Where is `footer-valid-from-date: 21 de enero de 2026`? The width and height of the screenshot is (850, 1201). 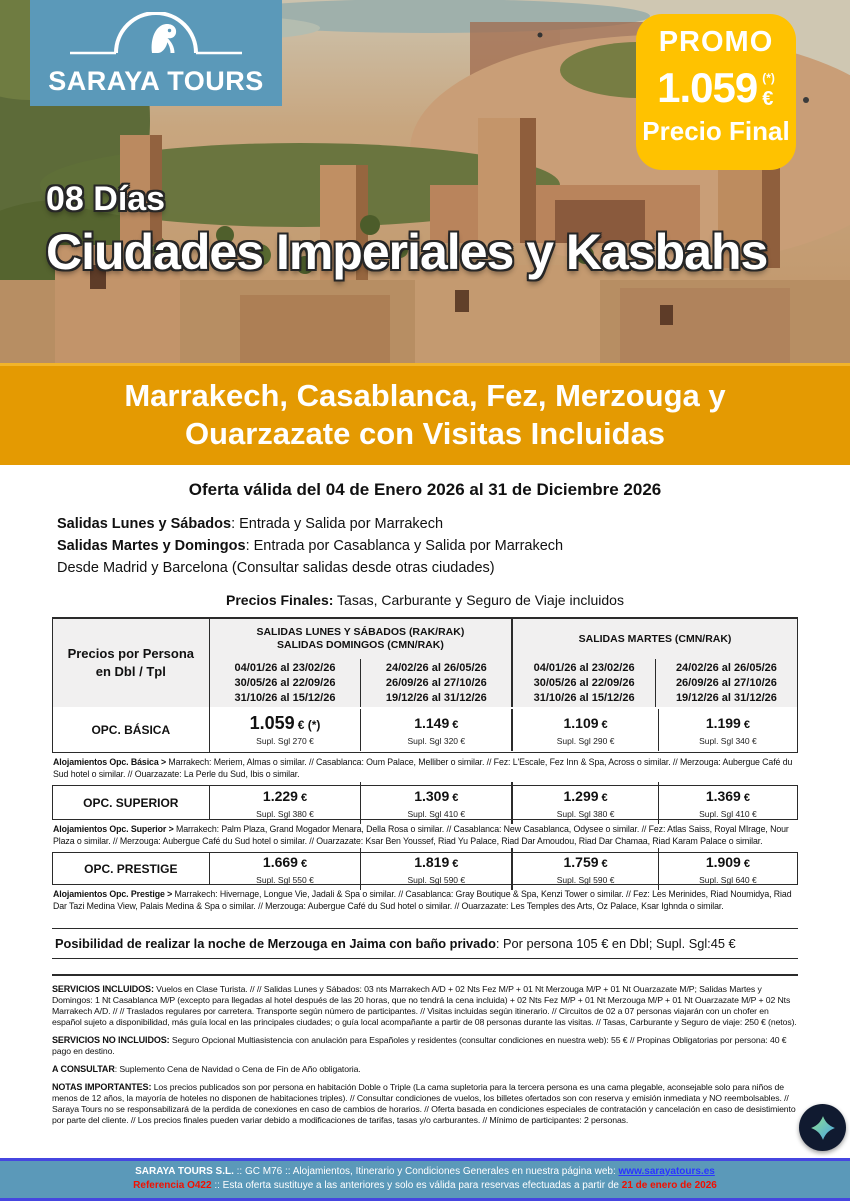 footer-valid-from-date: 21 de enero de 2026 is located at coordinates (669, 1185).